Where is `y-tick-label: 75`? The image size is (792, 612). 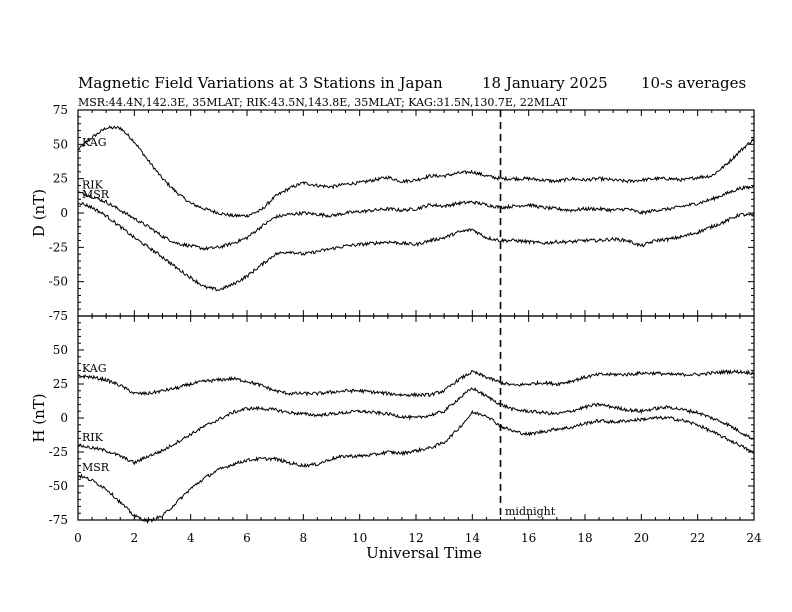 y-tick-label: 75 is located at coordinates (60, 110).